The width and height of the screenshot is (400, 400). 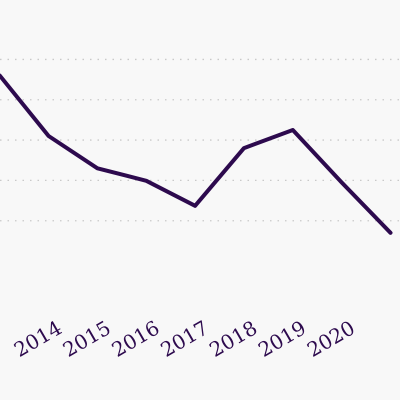 I want to click on x-tick-label-2016: 2016, so click(x=135, y=339).